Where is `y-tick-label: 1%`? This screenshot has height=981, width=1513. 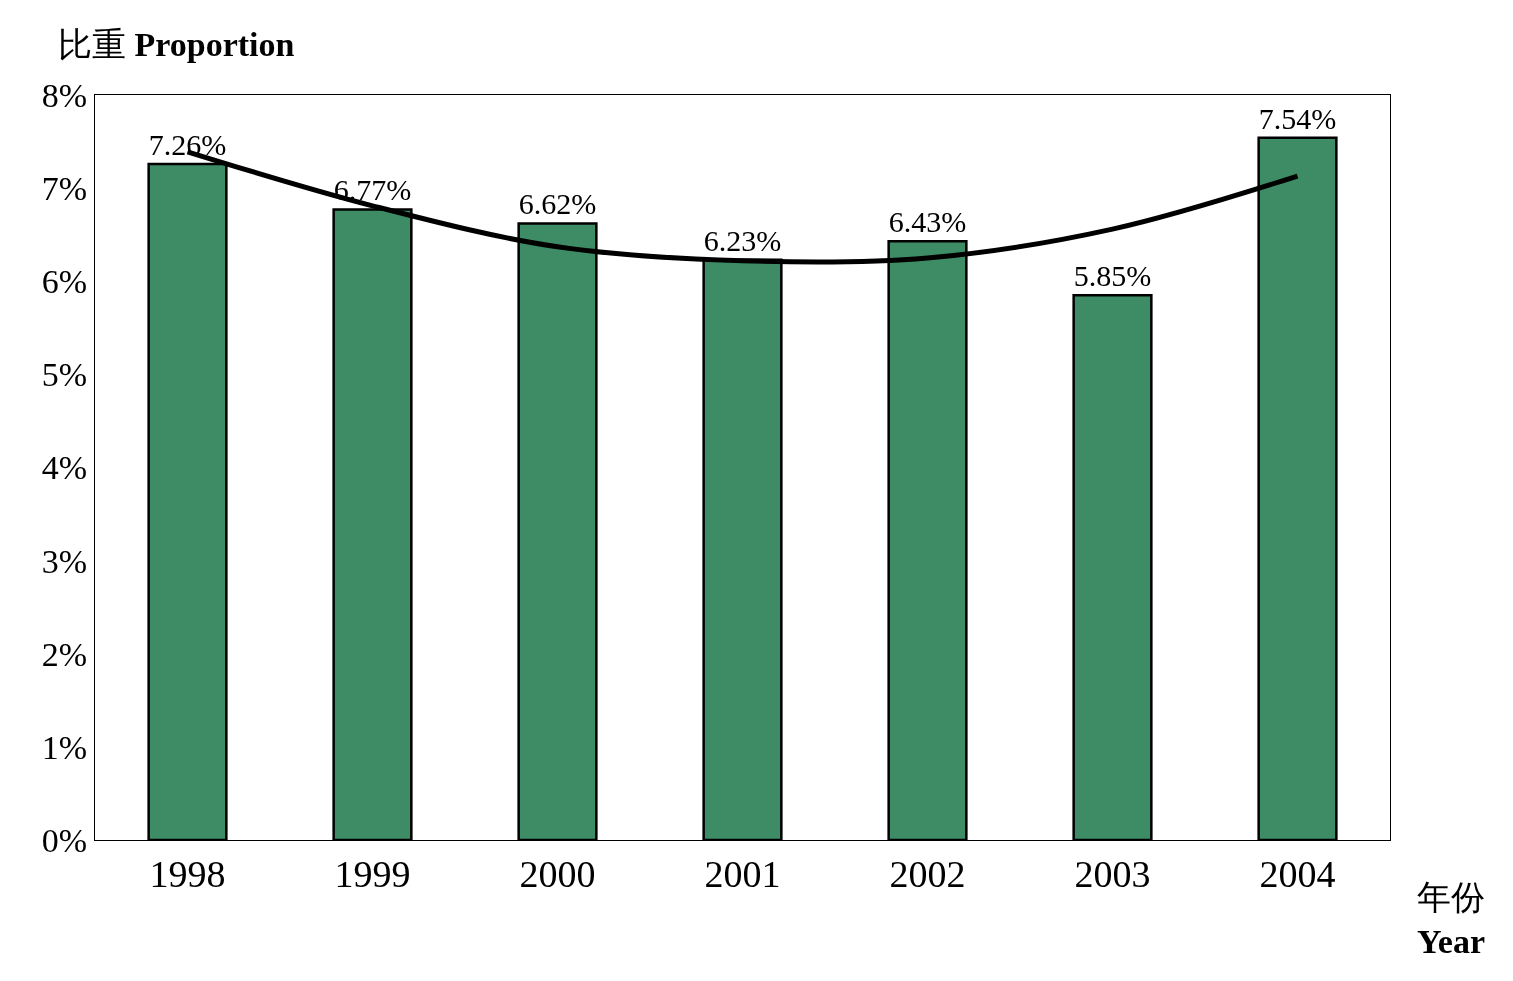
y-tick-label: 1% is located at coordinates (64, 747).